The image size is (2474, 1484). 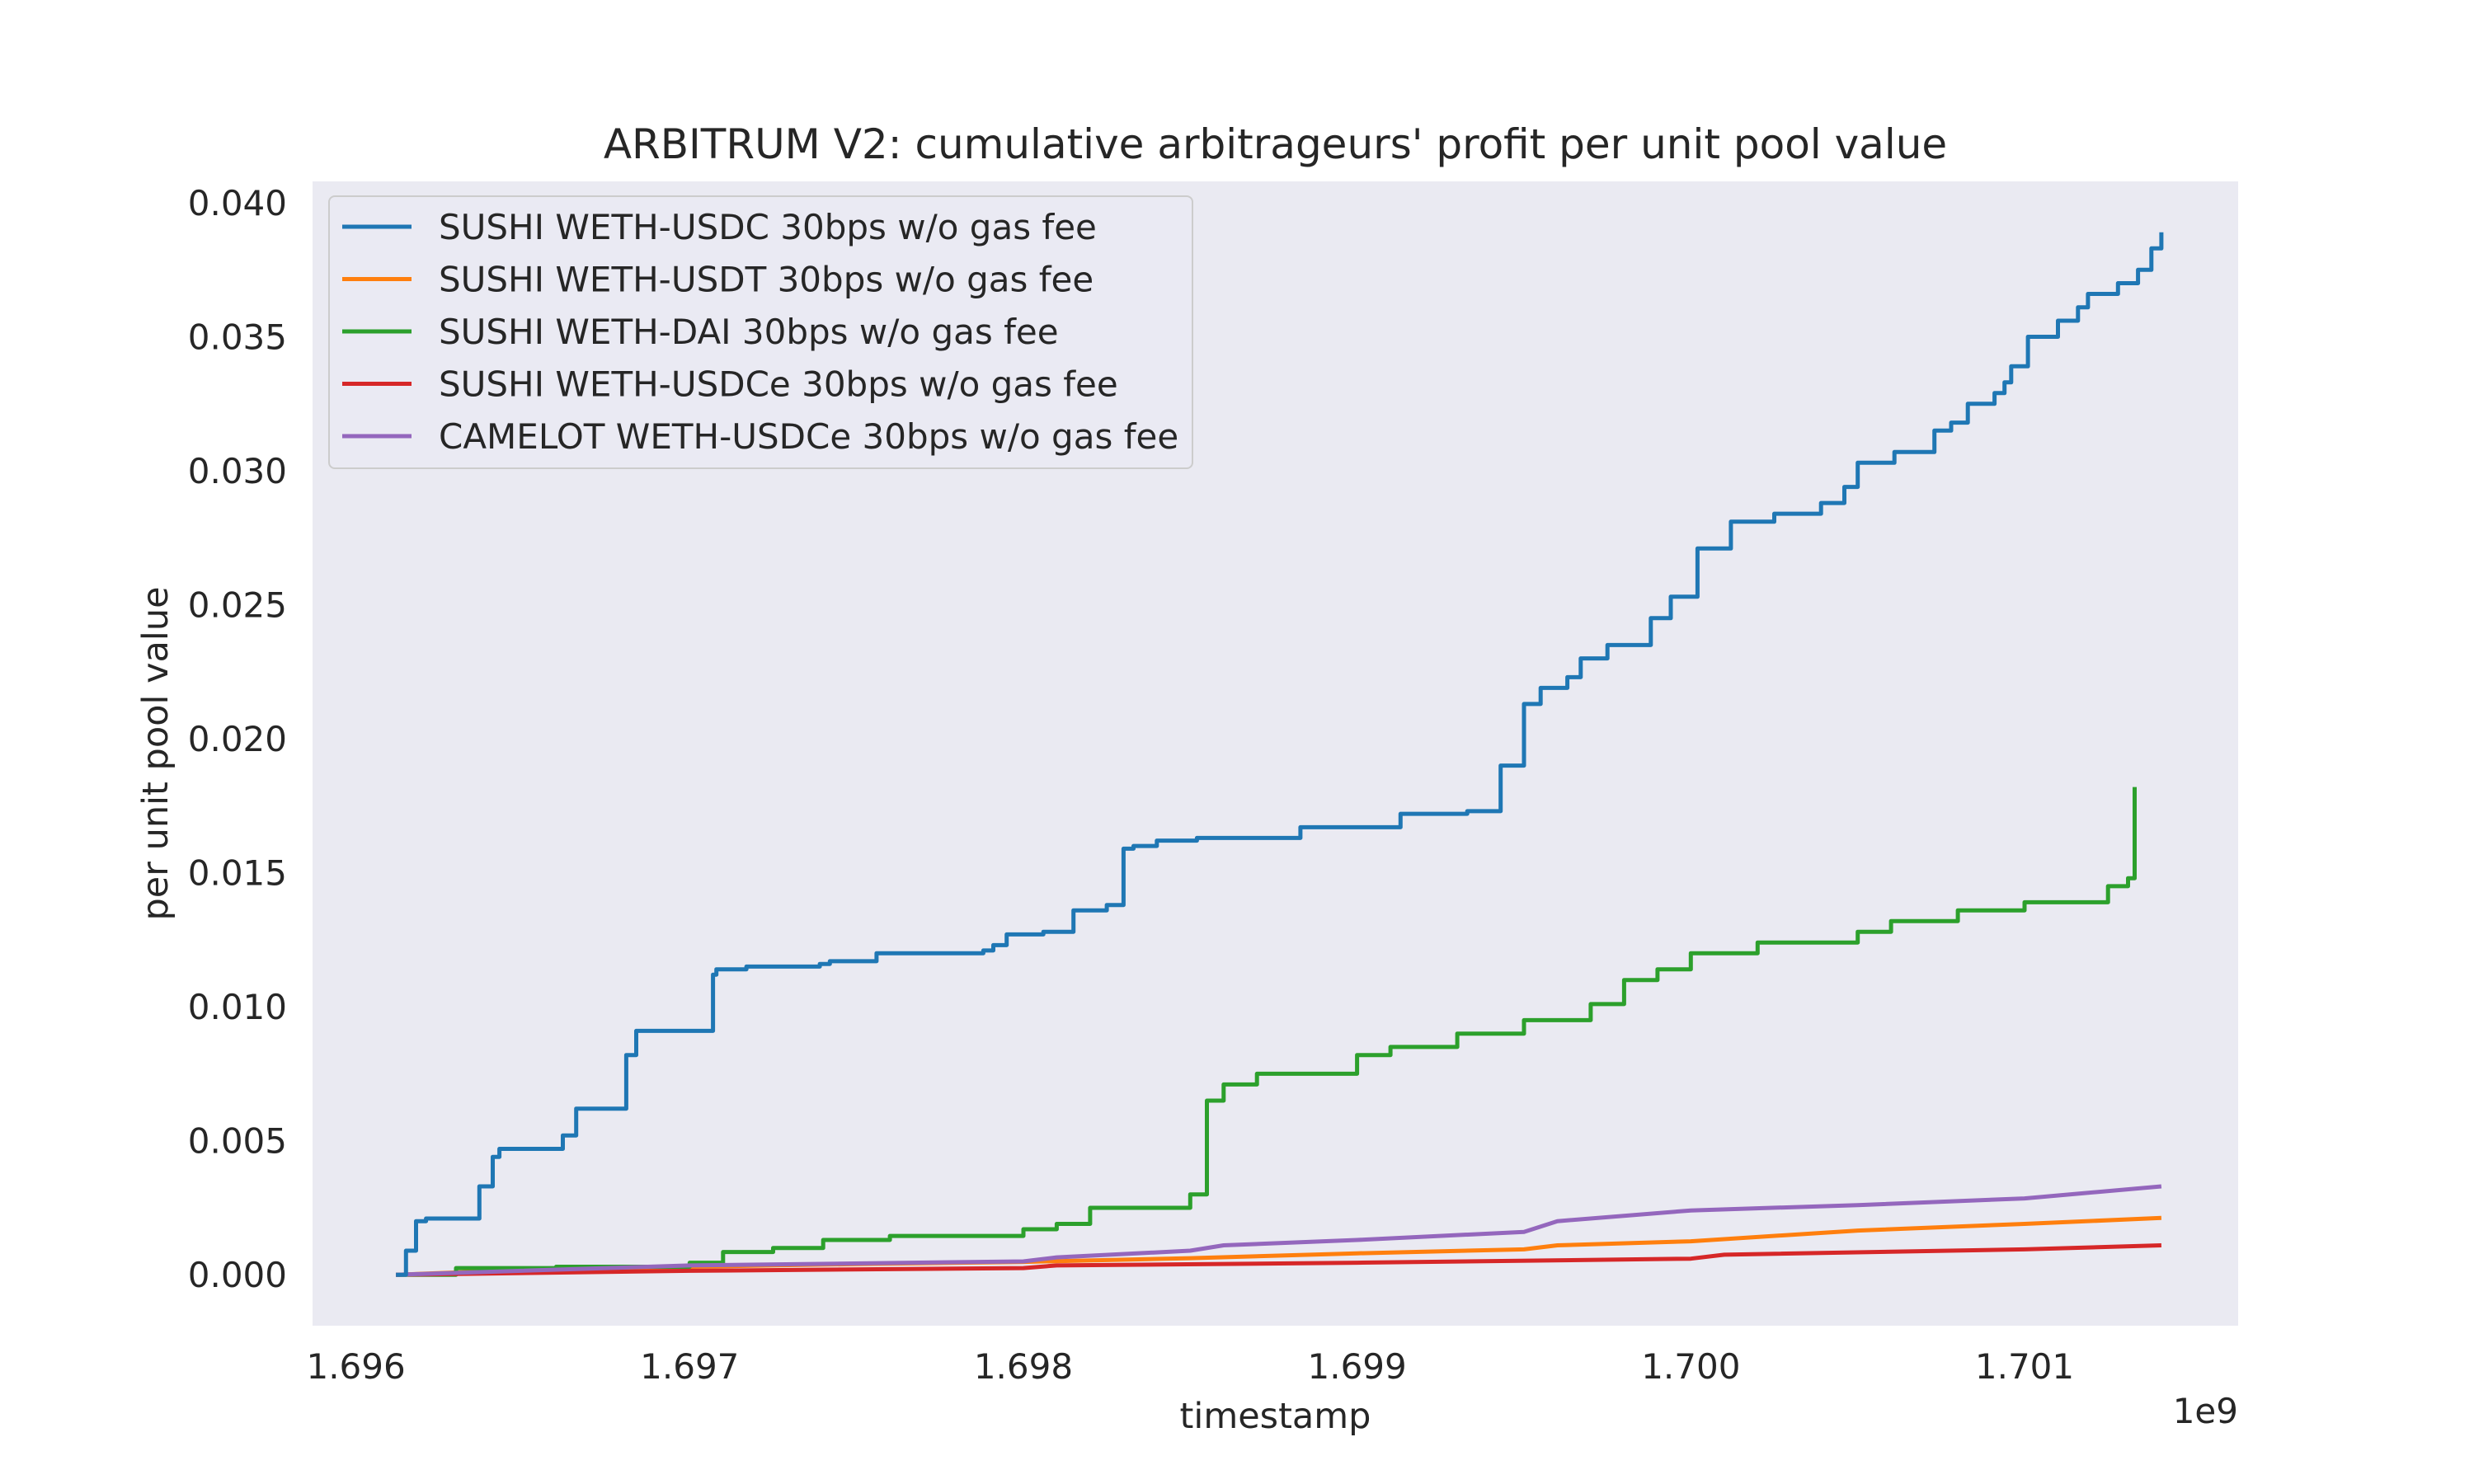 What do you see at coordinates (1357, 1366) in the screenshot?
I see `x-tick-label: 1.699` at bounding box center [1357, 1366].